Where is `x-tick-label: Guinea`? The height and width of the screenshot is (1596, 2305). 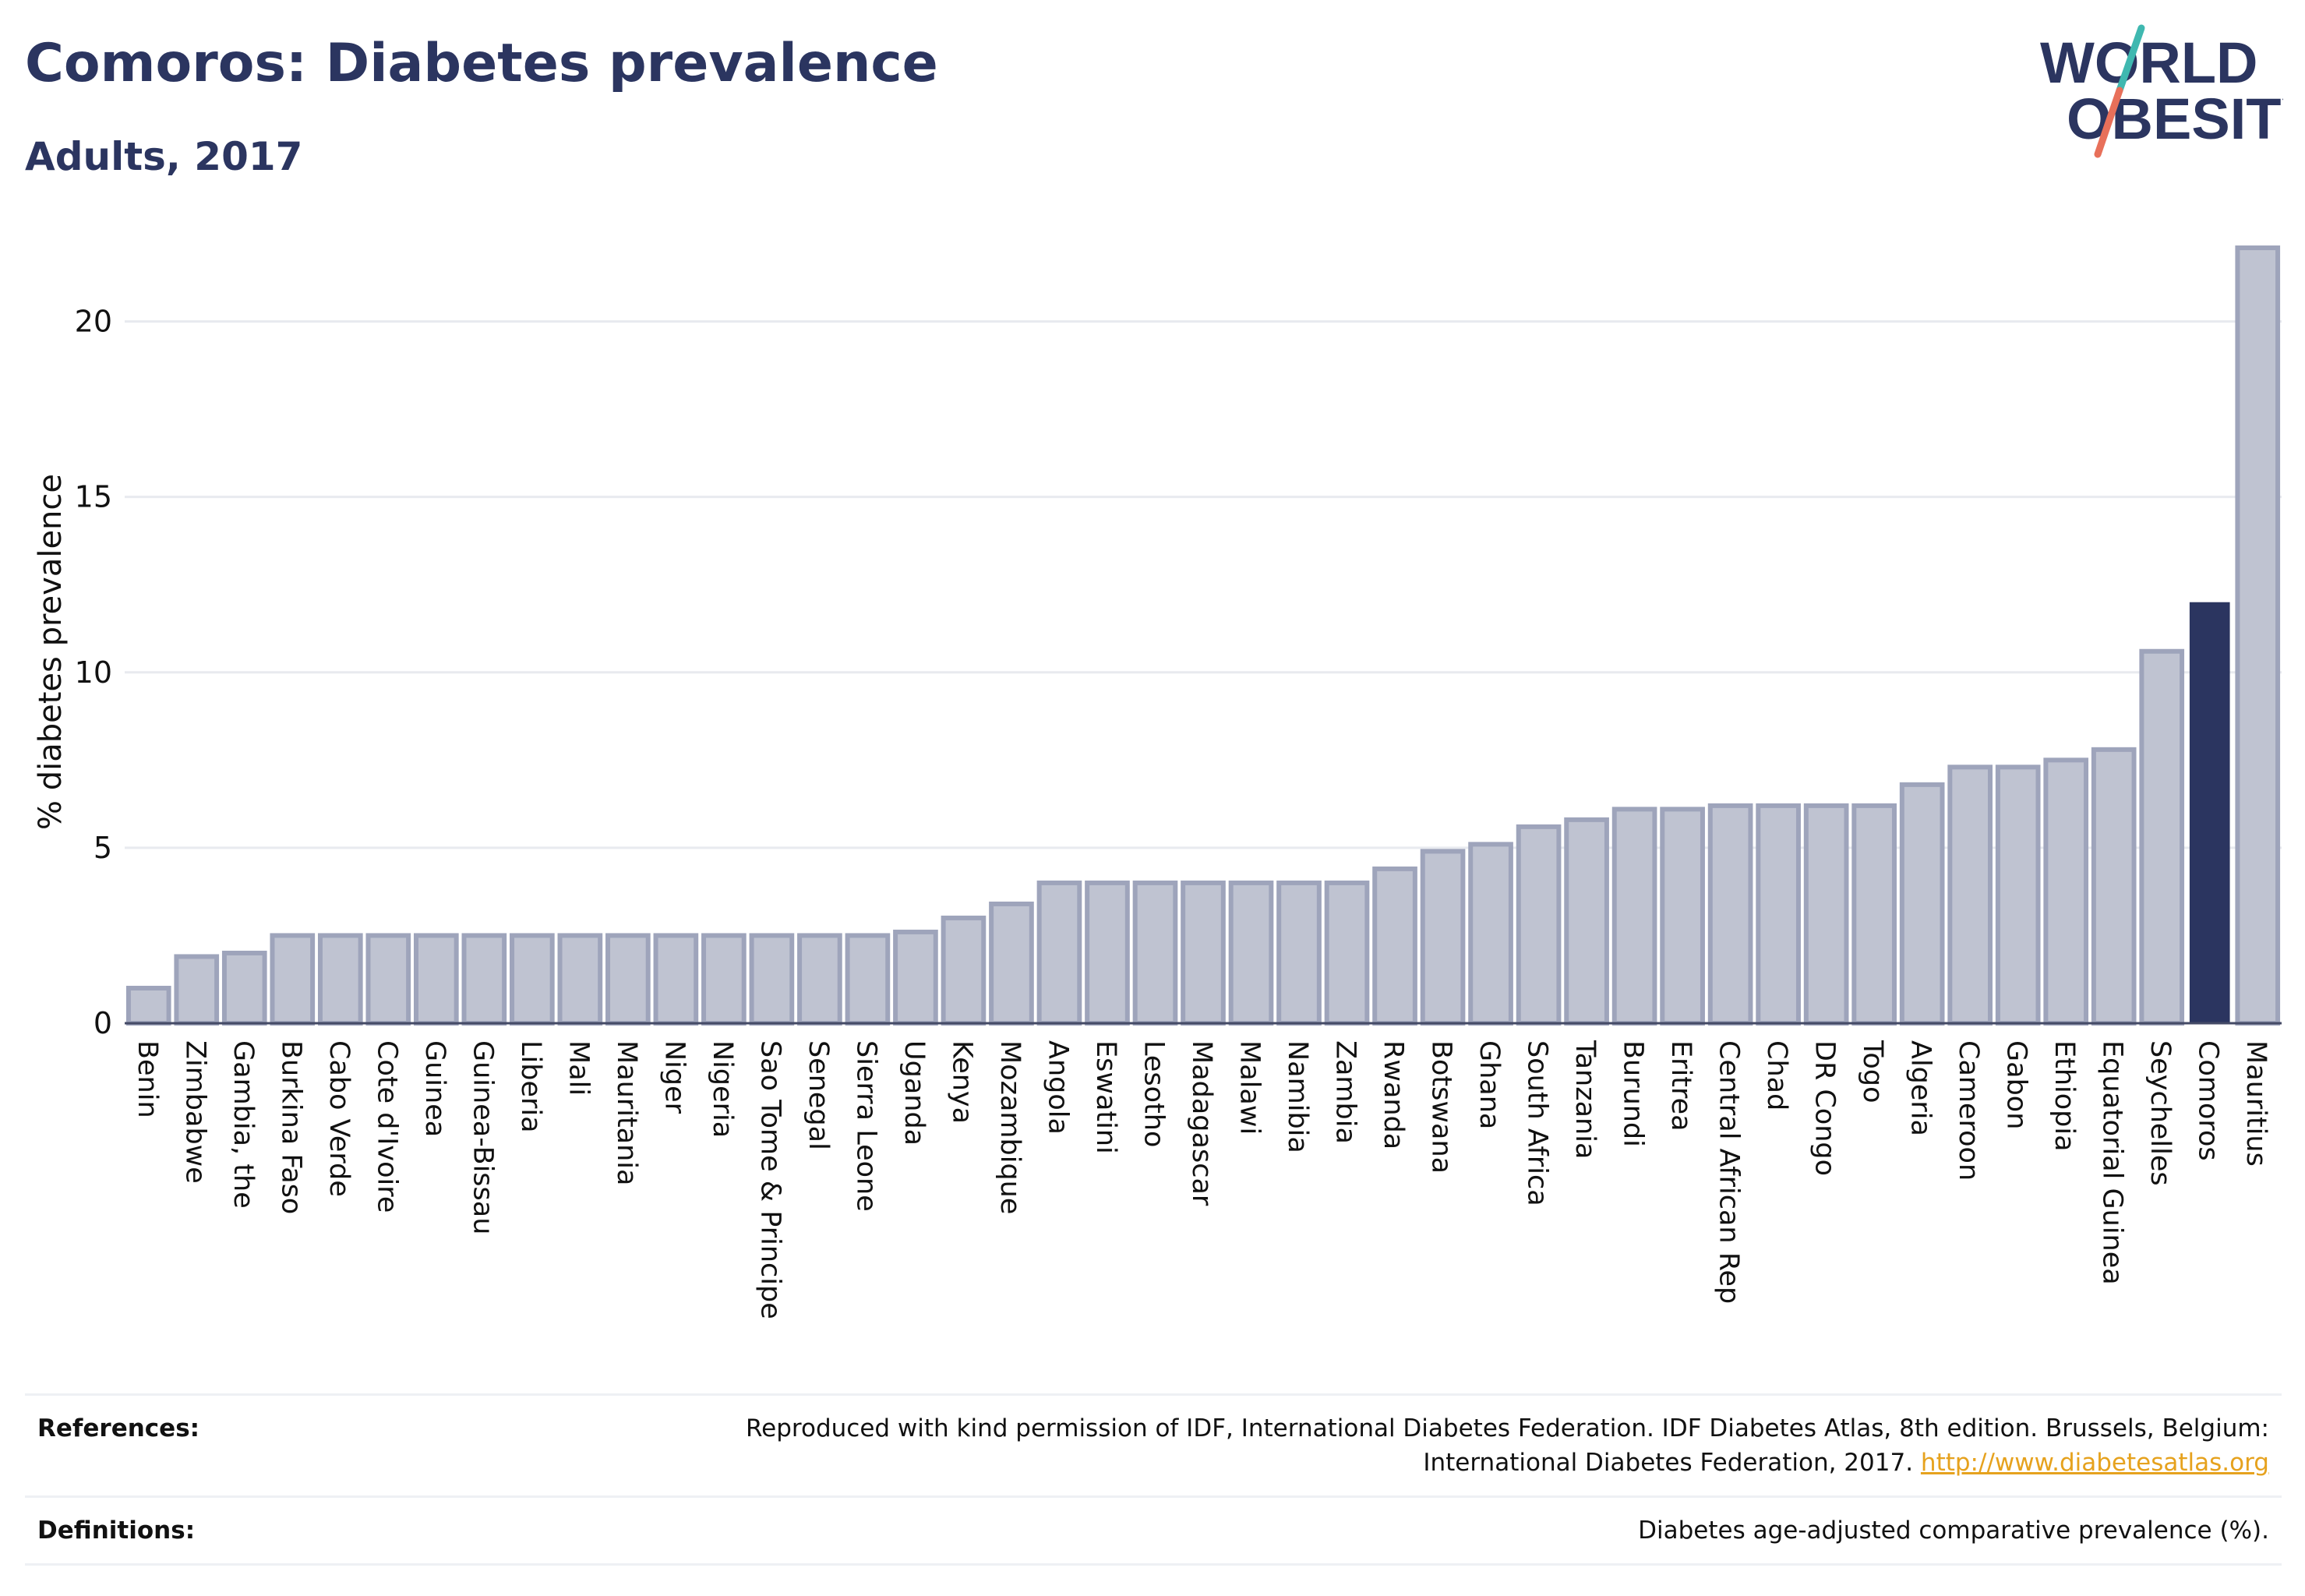 x-tick-label: Guinea is located at coordinates (434, 1088).